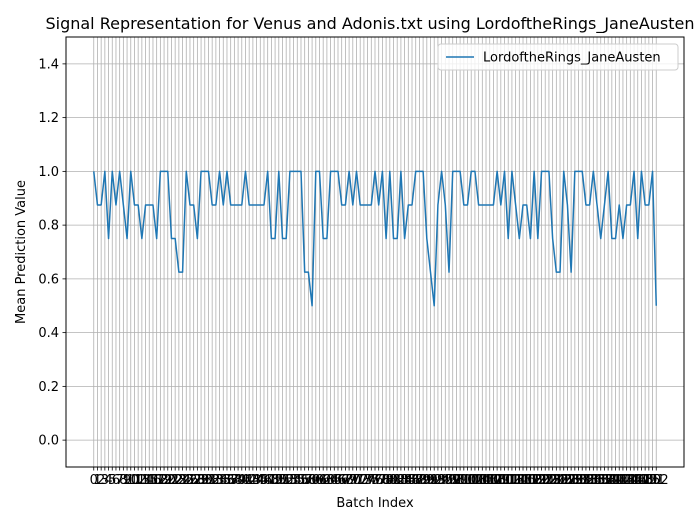 This screenshot has height=525, width=700. Describe the element at coordinates (227, 480) in the screenshot. I see `x-tick-label: 36` at that location.